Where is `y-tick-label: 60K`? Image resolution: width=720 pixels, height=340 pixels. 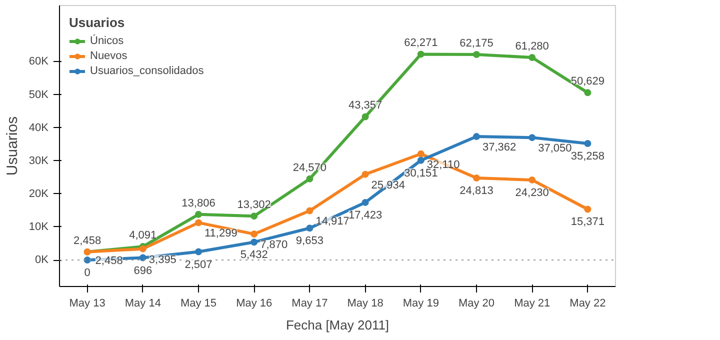
y-tick-label: 60K is located at coordinates (39, 62).